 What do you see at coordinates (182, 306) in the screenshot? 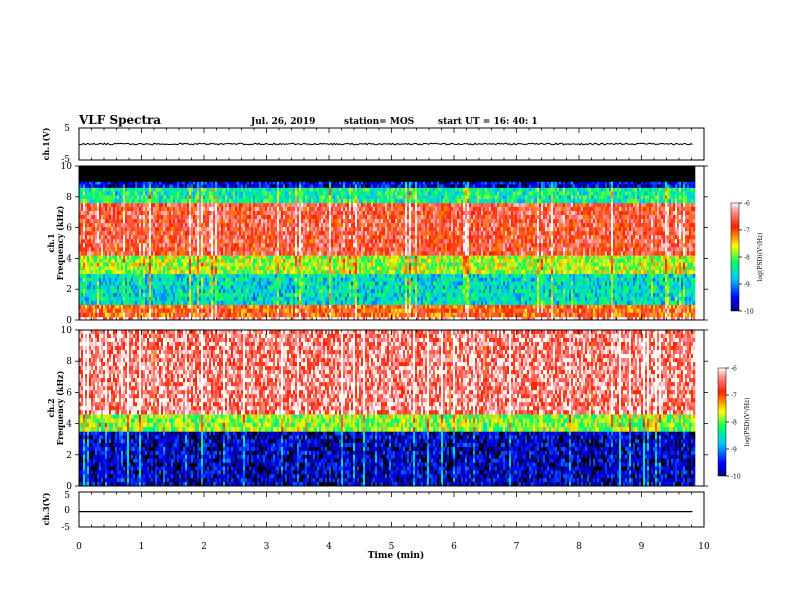
I see `spec1-cell-2041` at bounding box center [182, 306].